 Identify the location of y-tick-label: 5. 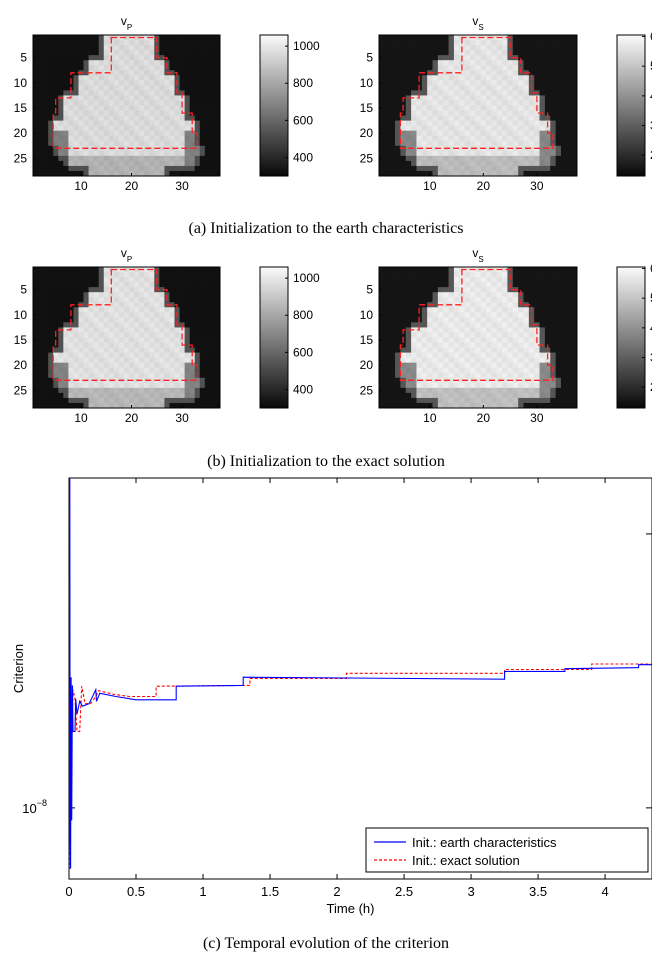
(369, 58).